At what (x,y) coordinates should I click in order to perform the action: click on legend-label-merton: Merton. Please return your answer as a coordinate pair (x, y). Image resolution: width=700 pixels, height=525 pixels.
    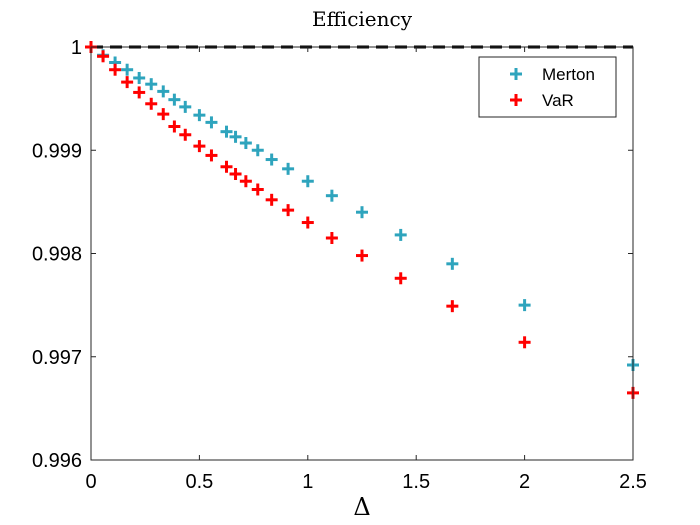
    Looking at the image, I should click on (568, 74).